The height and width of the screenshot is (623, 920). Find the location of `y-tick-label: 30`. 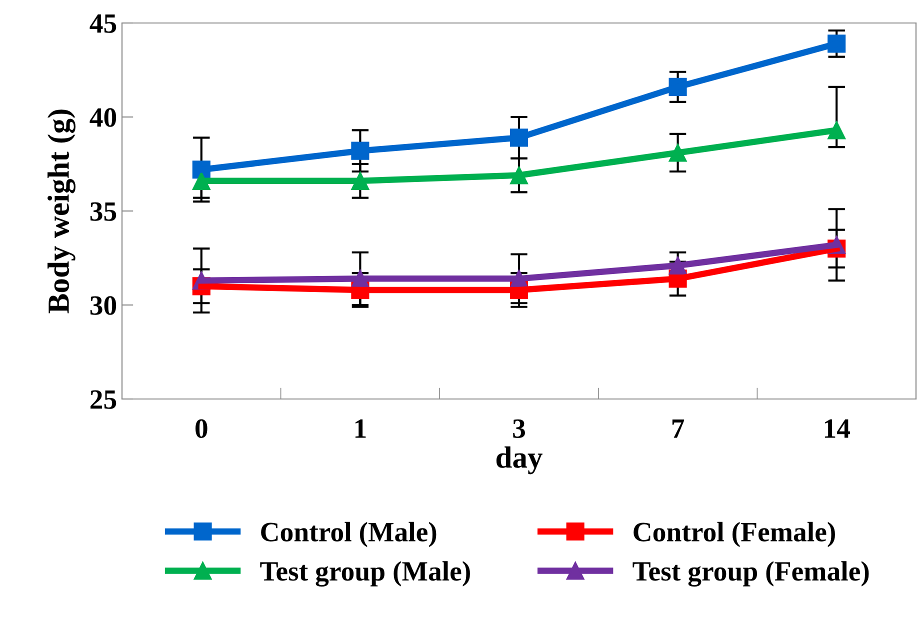

y-tick-label: 30 is located at coordinates (103, 305).